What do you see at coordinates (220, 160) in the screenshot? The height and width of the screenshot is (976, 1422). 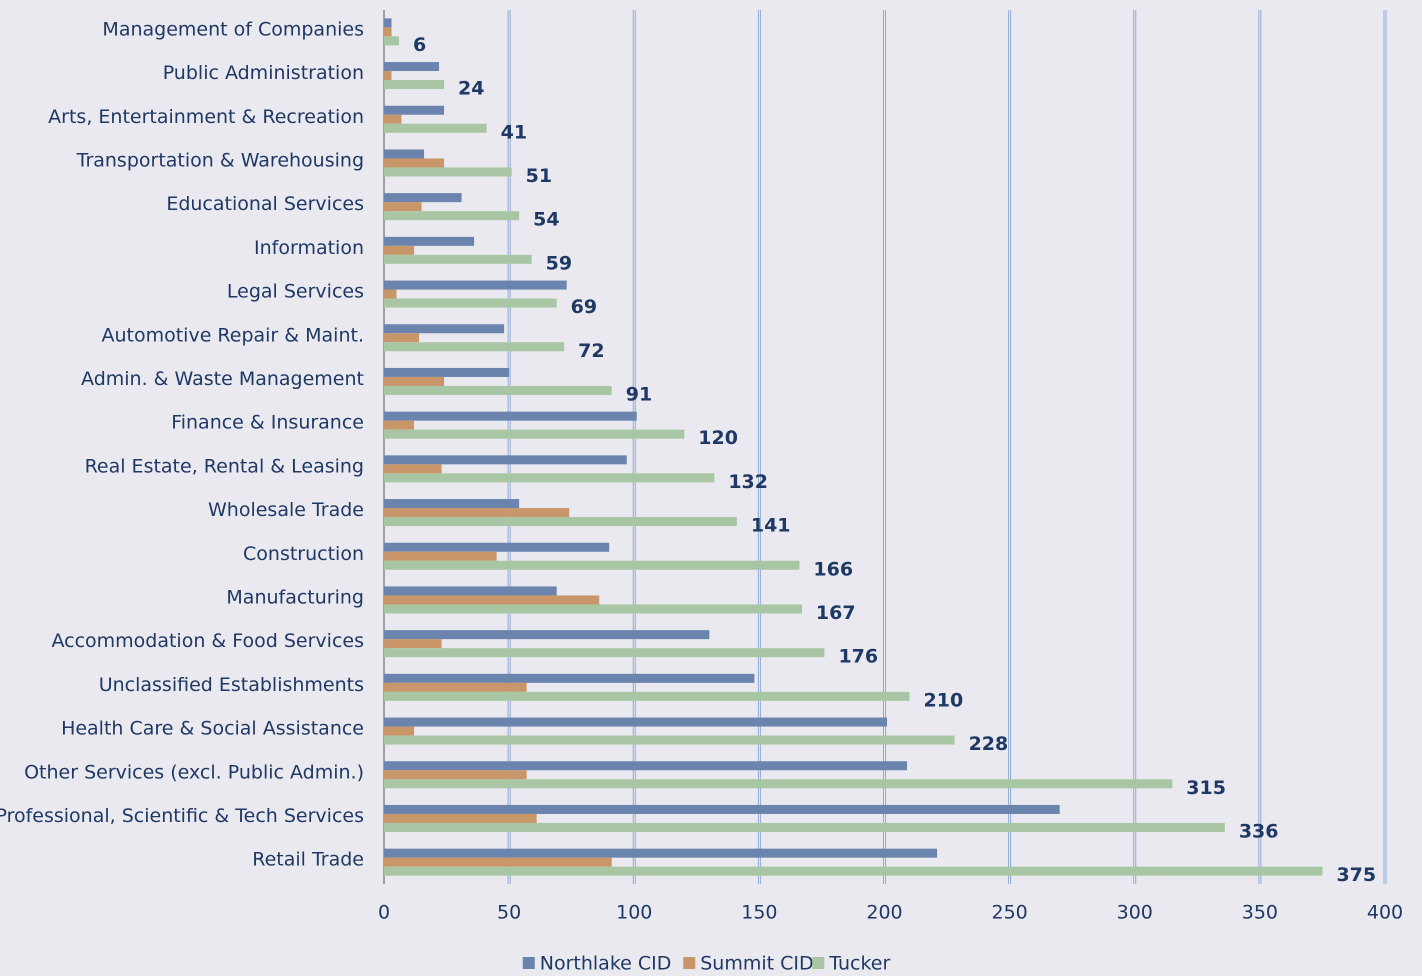 I see `y-tick-label: Transportation & Warehousing` at bounding box center [220, 160].